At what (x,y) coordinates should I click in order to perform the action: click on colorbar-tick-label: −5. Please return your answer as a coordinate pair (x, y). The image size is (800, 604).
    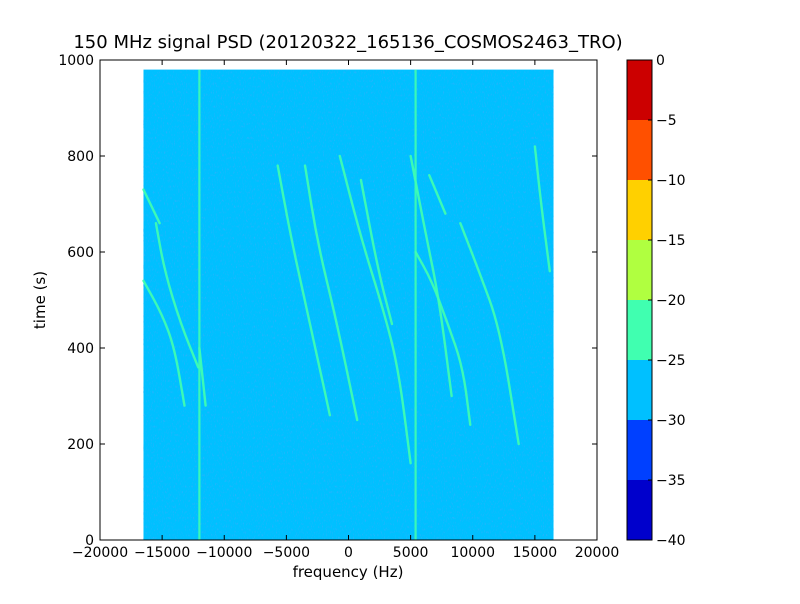
    Looking at the image, I should click on (666, 121).